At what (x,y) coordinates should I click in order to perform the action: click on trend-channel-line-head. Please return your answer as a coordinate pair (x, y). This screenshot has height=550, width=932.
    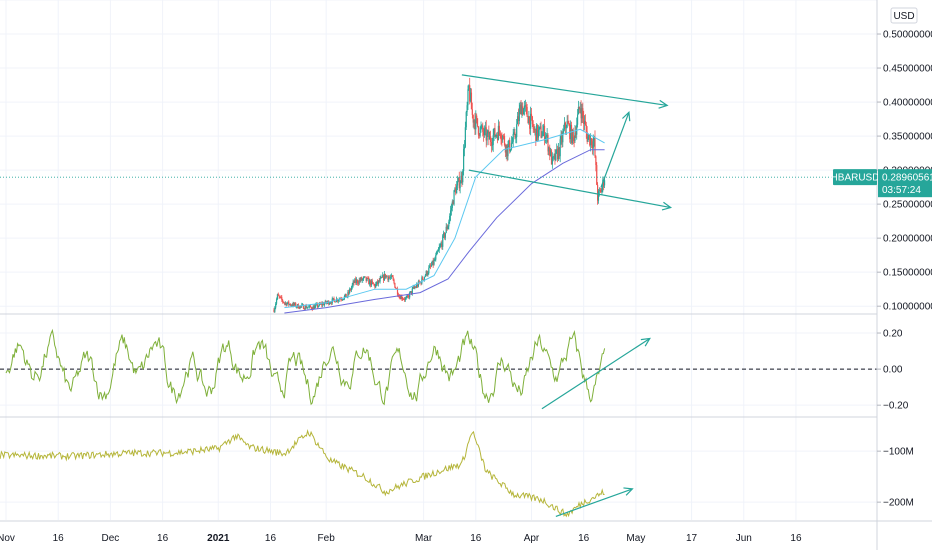
    Looking at the image, I should click on (663, 104).